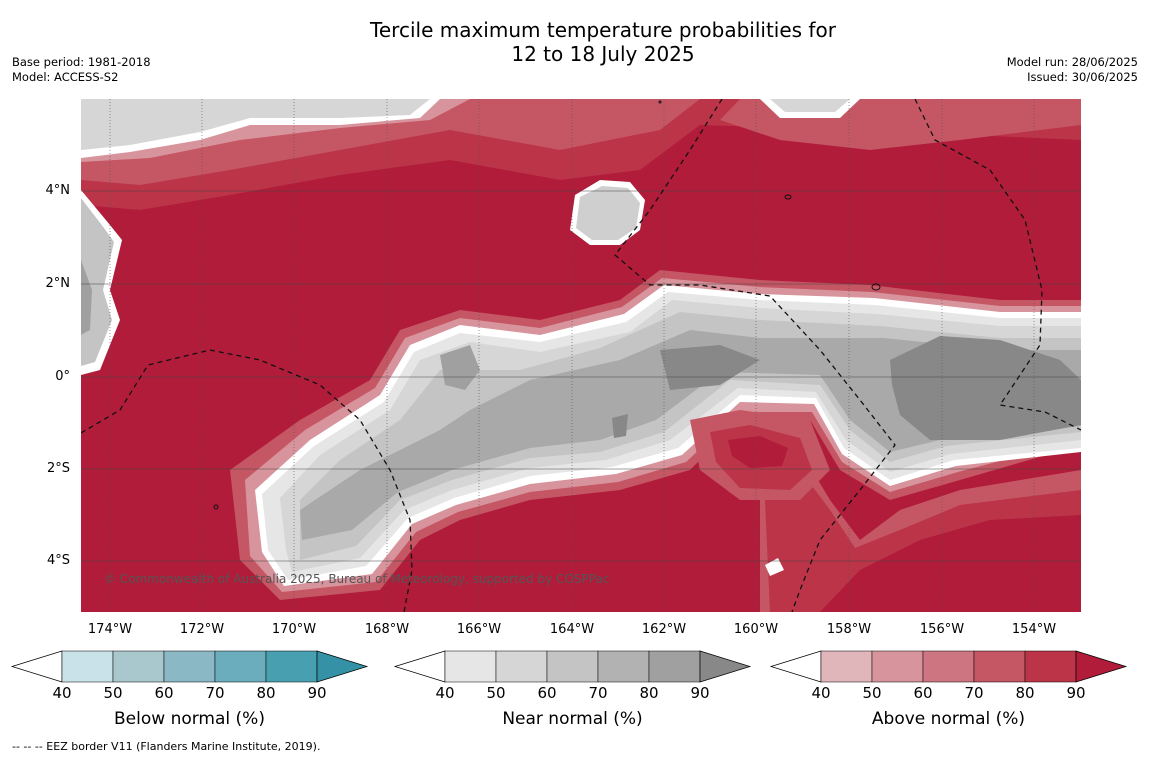 The width and height of the screenshot is (1150, 758). Describe the element at coordinates (758, 452) in the screenshot. I see `above-normal-90-patch` at that location.